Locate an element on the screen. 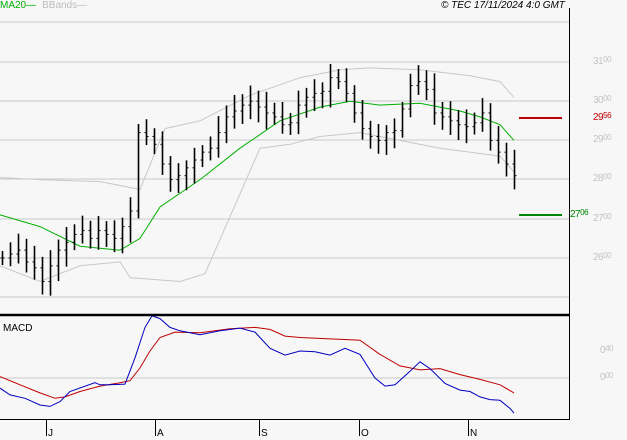 This screenshot has width=627, height=440. resistance-label: 2956 is located at coordinates (602, 117).